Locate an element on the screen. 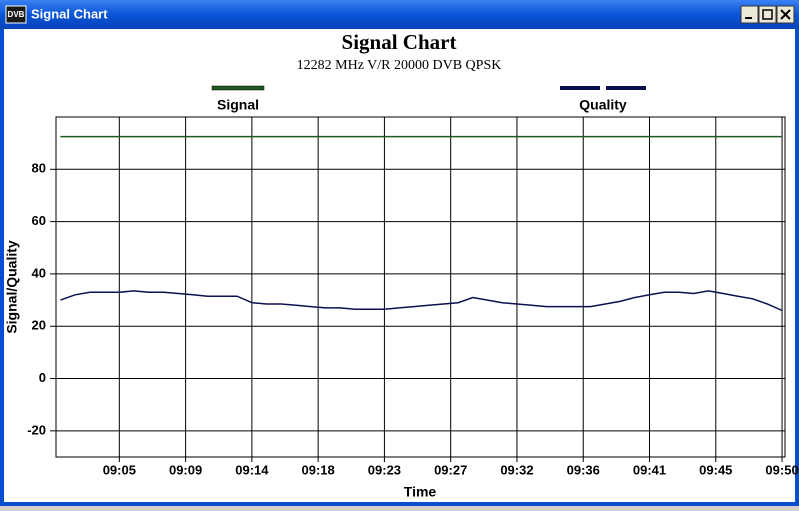 The height and width of the screenshot is (511, 799). chart-subtitle: 12282 MHz V/R 20000 DVB QPSK is located at coordinates (399, 65).